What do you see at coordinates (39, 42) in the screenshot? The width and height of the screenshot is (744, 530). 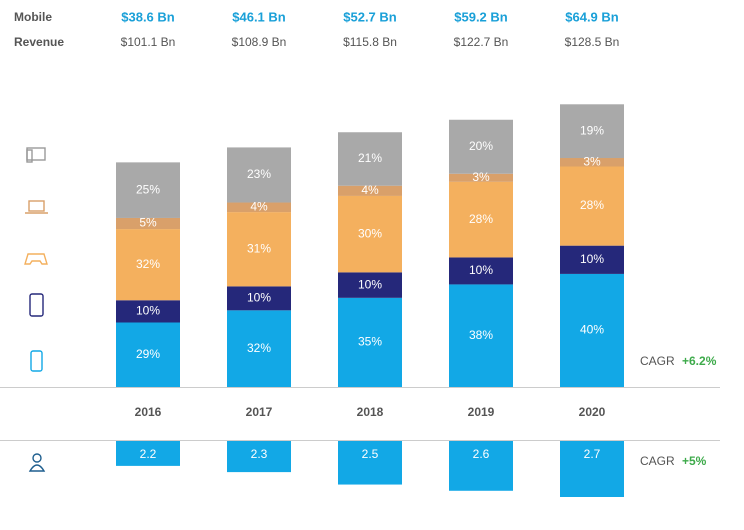 I see `row-title: Revenue` at bounding box center [39, 42].